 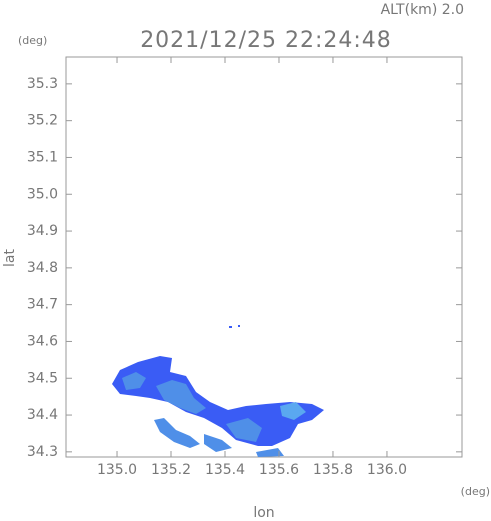 What do you see at coordinates (225, 470) in the screenshot?
I see `x-tick-label: 135.4` at bounding box center [225, 470].